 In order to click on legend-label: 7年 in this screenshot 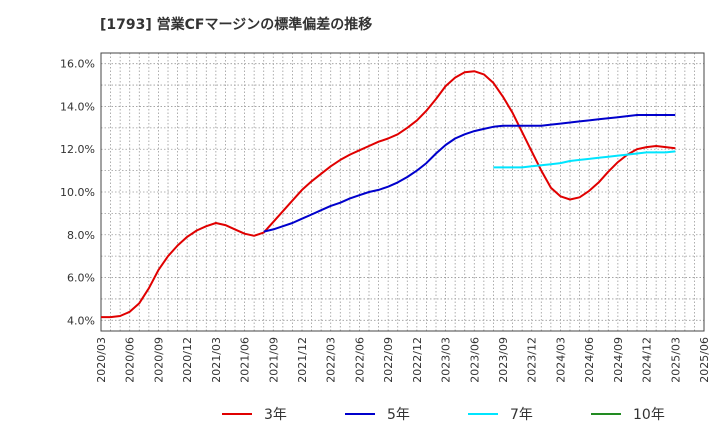, I will do `click(521, 415)`.